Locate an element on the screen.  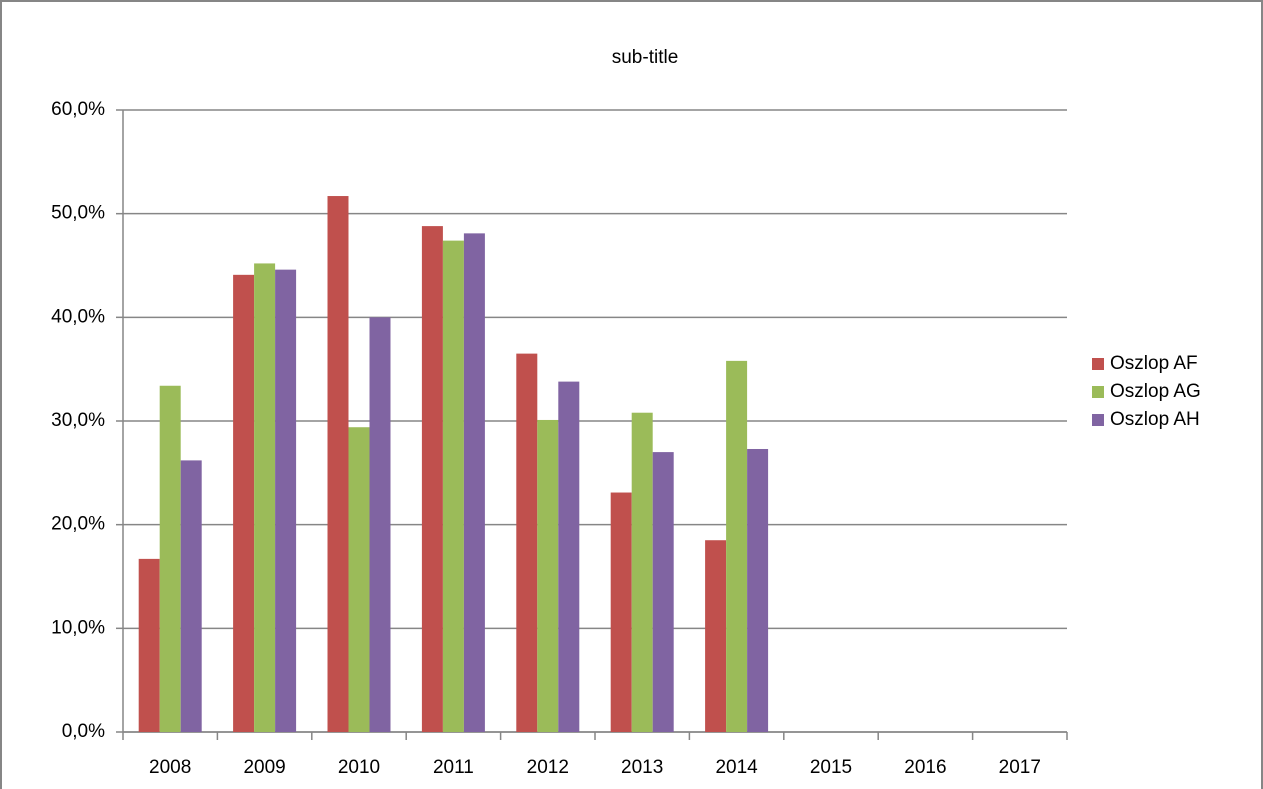
x-tick-label: 2015 is located at coordinates (831, 767).